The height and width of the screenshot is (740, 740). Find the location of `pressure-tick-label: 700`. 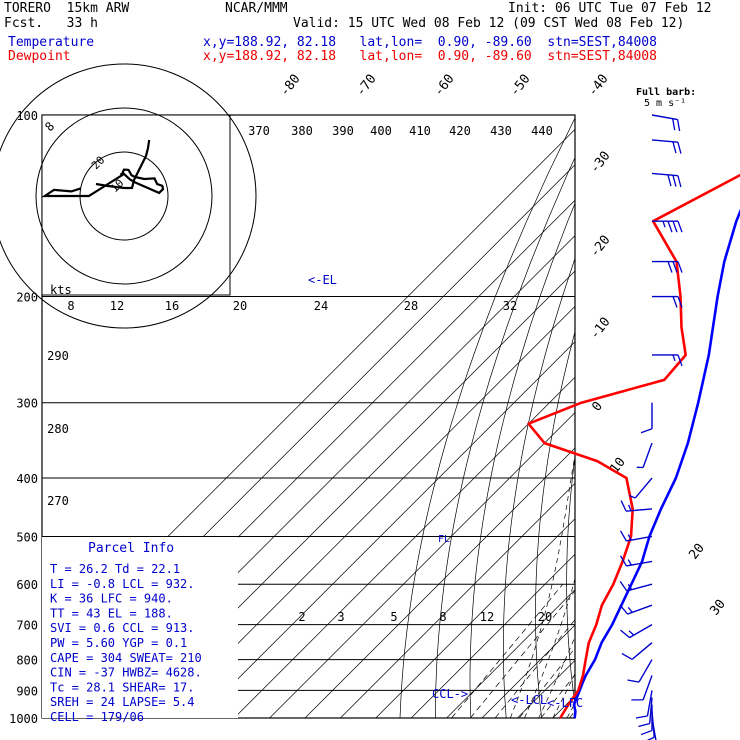

pressure-tick-label: 700 is located at coordinates (27, 626).